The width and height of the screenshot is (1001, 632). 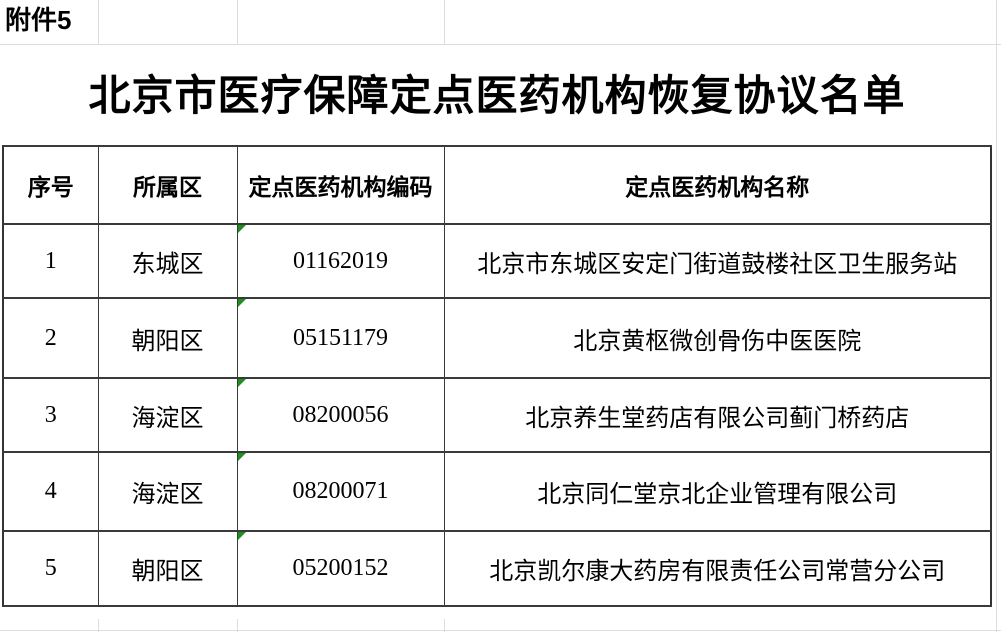 What do you see at coordinates (340, 185) in the screenshot?
I see `header-cell-code: 定点医药机构编码` at bounding box center [340, 185].